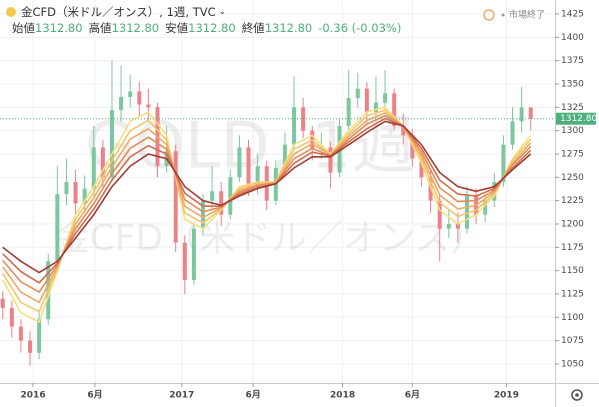 The image size is (599, 407). Describe the element at coordinates (572, 108) in the screenshot. I see `y-tick-label: 1325` at that location.